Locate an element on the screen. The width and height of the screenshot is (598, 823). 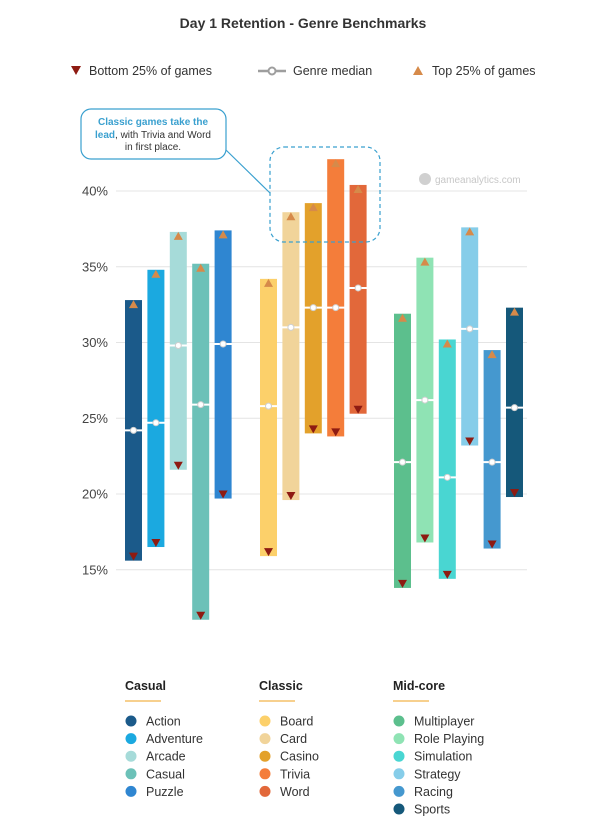
top-marker-legend-icon is located at coordinates (418, 70).